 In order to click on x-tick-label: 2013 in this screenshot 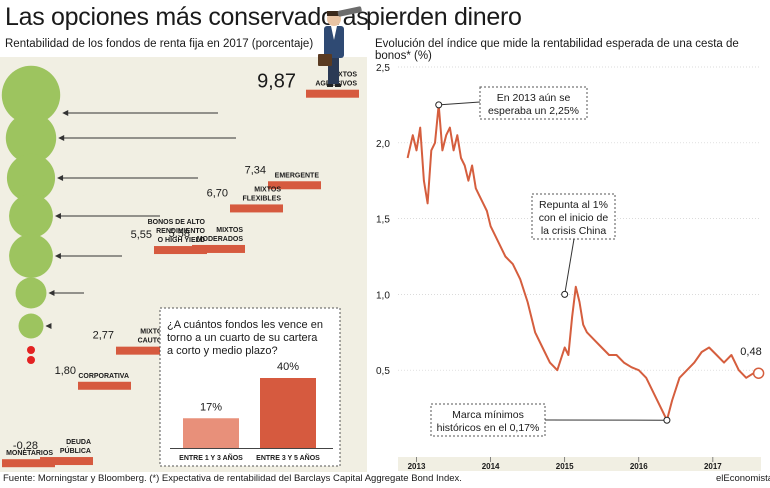, I will do `click(417, 466)`.